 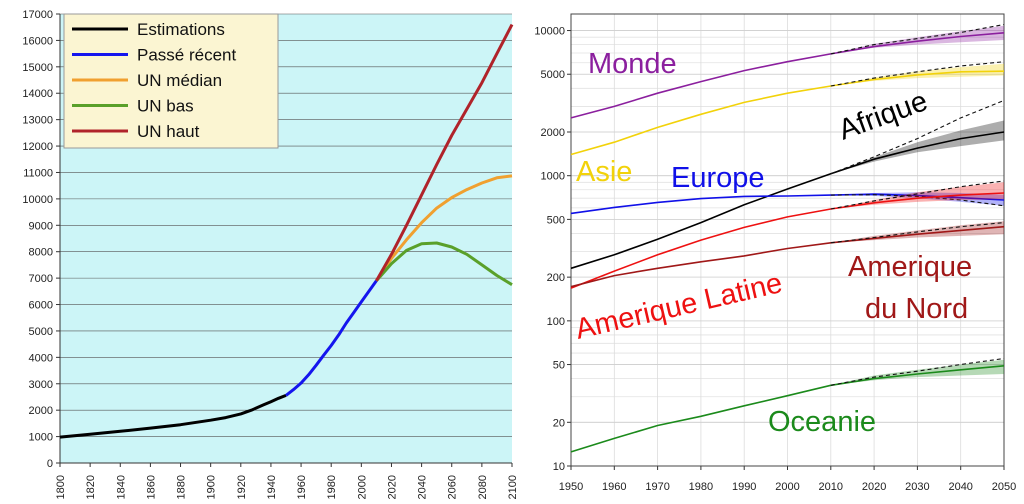 What do you see at coordinates (916, 309) in the screenshot?
I see `region-label-amerique-du-nord: du Nord` at bounding box center [916, 309].